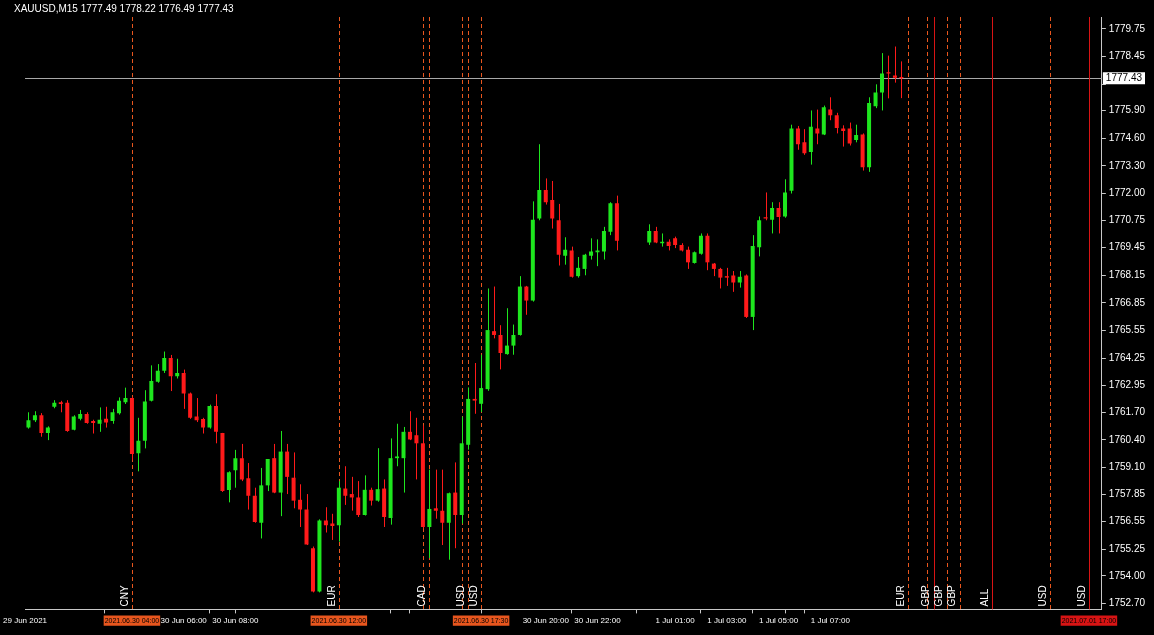  I want to click on y-tick-label: 1754.00, so click(1127, 575).